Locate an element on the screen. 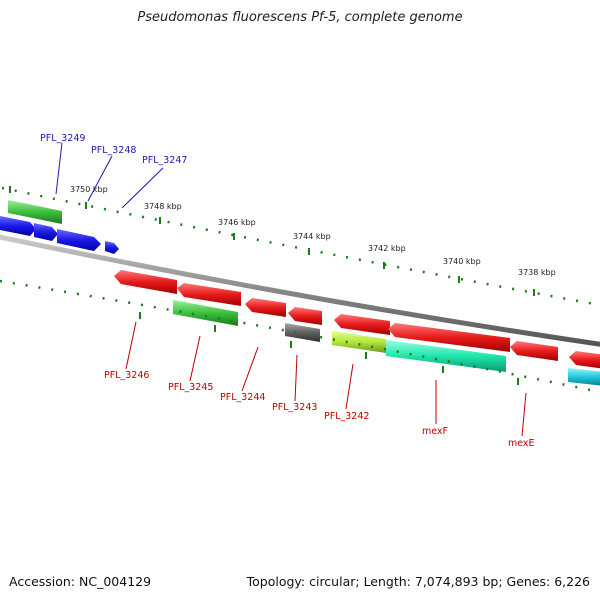  reverse-feature-cyan is located at coordinates (584, 377).